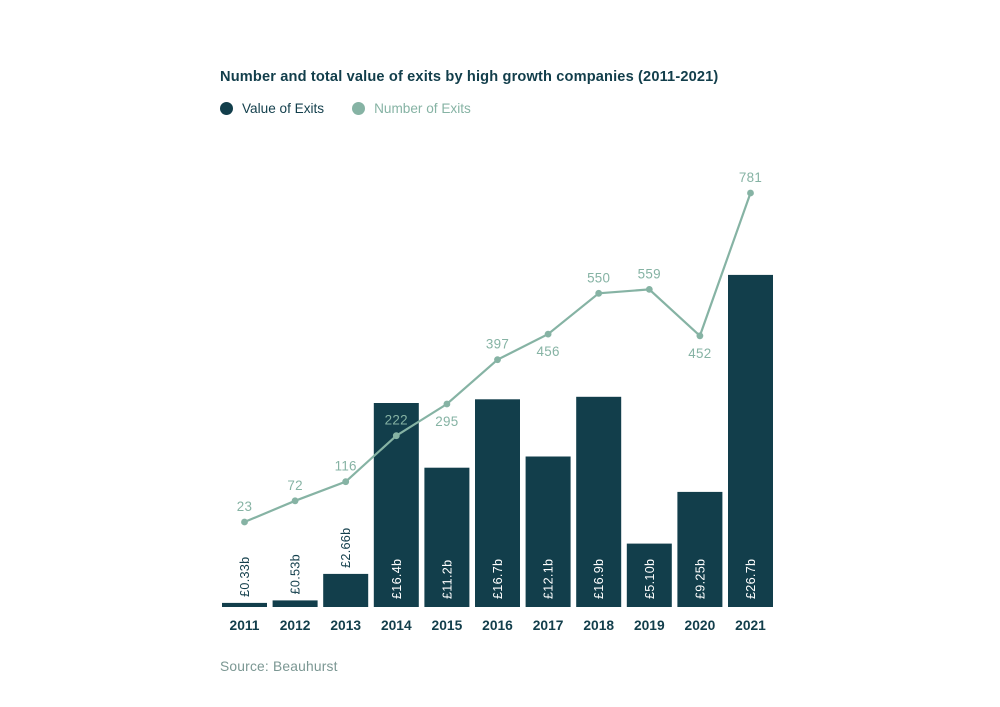  What do you see at coordinates (750, 177) in the screenshot?
I see `line-value-label-2021: 781` at bounding box center [750, 177].